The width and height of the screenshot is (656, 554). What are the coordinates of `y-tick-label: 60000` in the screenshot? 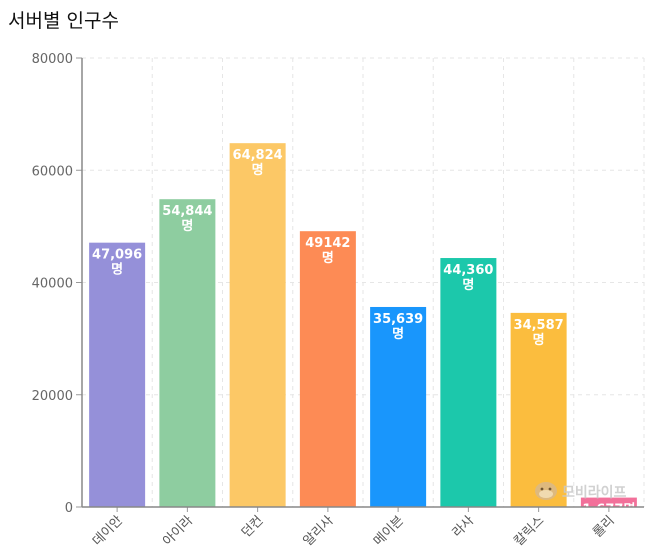 It's located at (52, 171).